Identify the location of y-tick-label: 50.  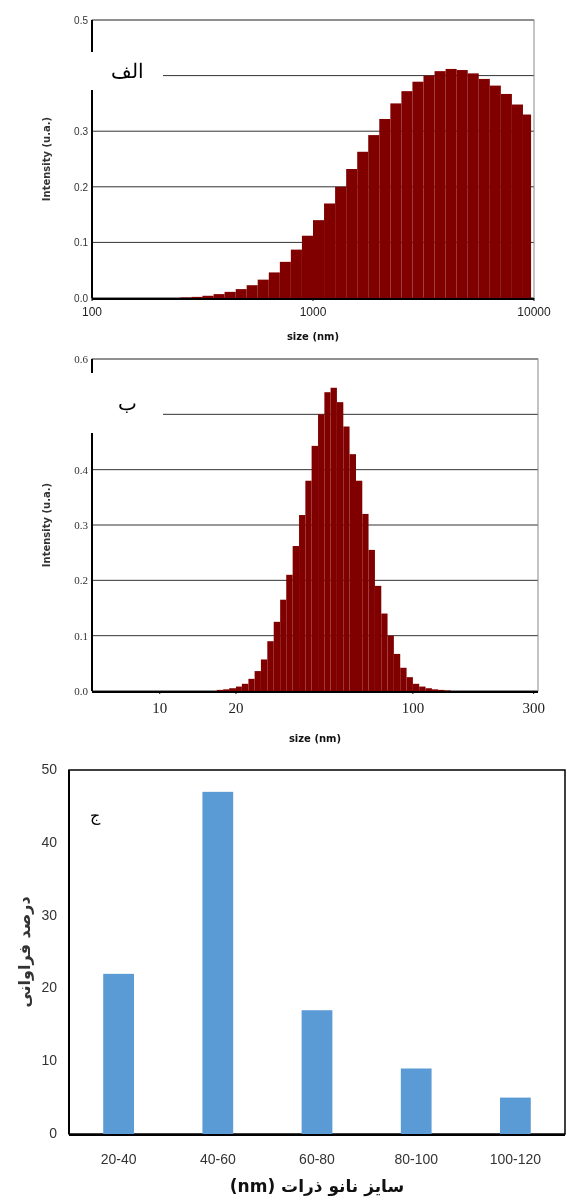
(49, 769).